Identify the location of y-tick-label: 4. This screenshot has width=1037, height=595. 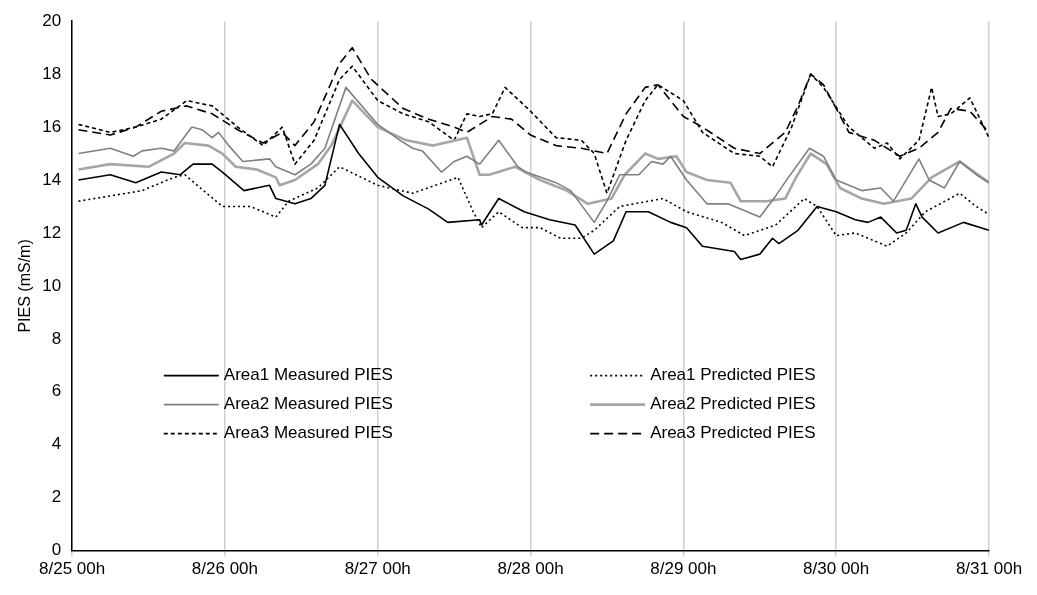
(56, 444).